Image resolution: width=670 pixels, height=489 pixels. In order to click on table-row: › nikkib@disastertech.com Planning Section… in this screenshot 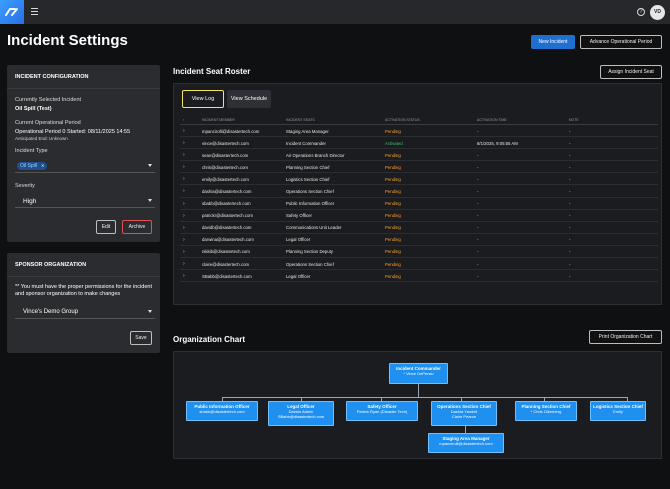, I will do `click(419, 252)`.